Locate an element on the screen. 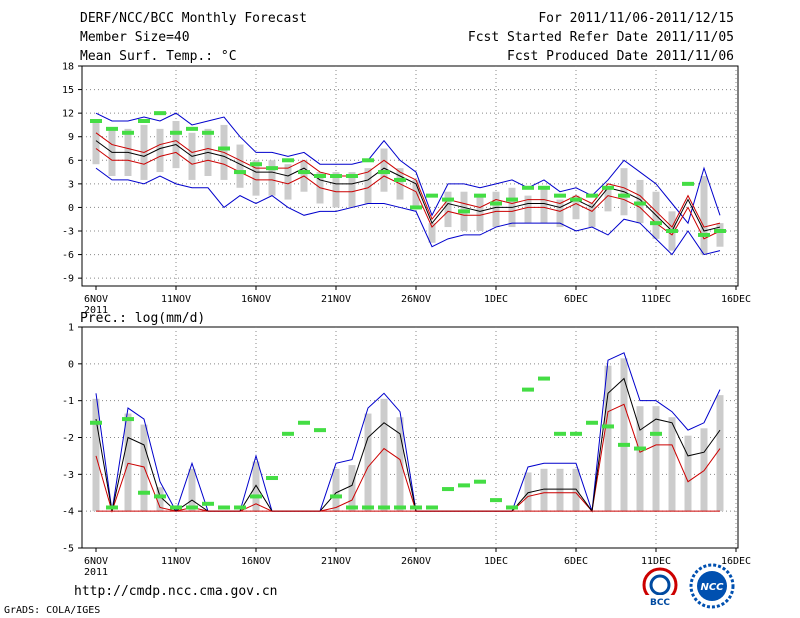 Image resolution: width=800 pixels, height=618 pixels. y-tick-label: 12 is located at coordinates (68, 114).